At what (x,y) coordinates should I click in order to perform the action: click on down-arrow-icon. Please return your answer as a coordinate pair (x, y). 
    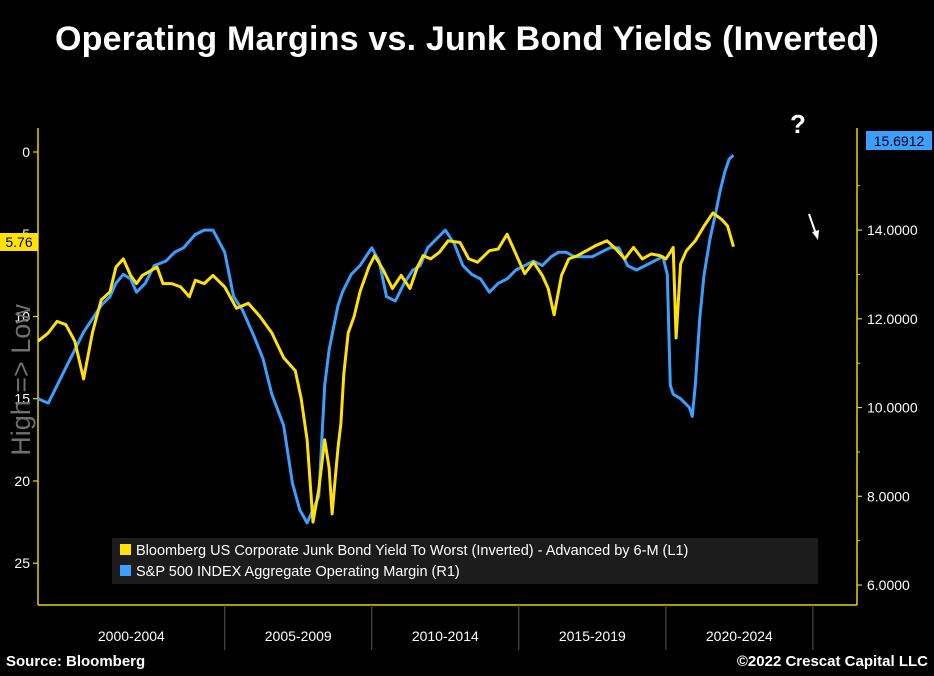
    Looking at the image, I should click on (813, 226).